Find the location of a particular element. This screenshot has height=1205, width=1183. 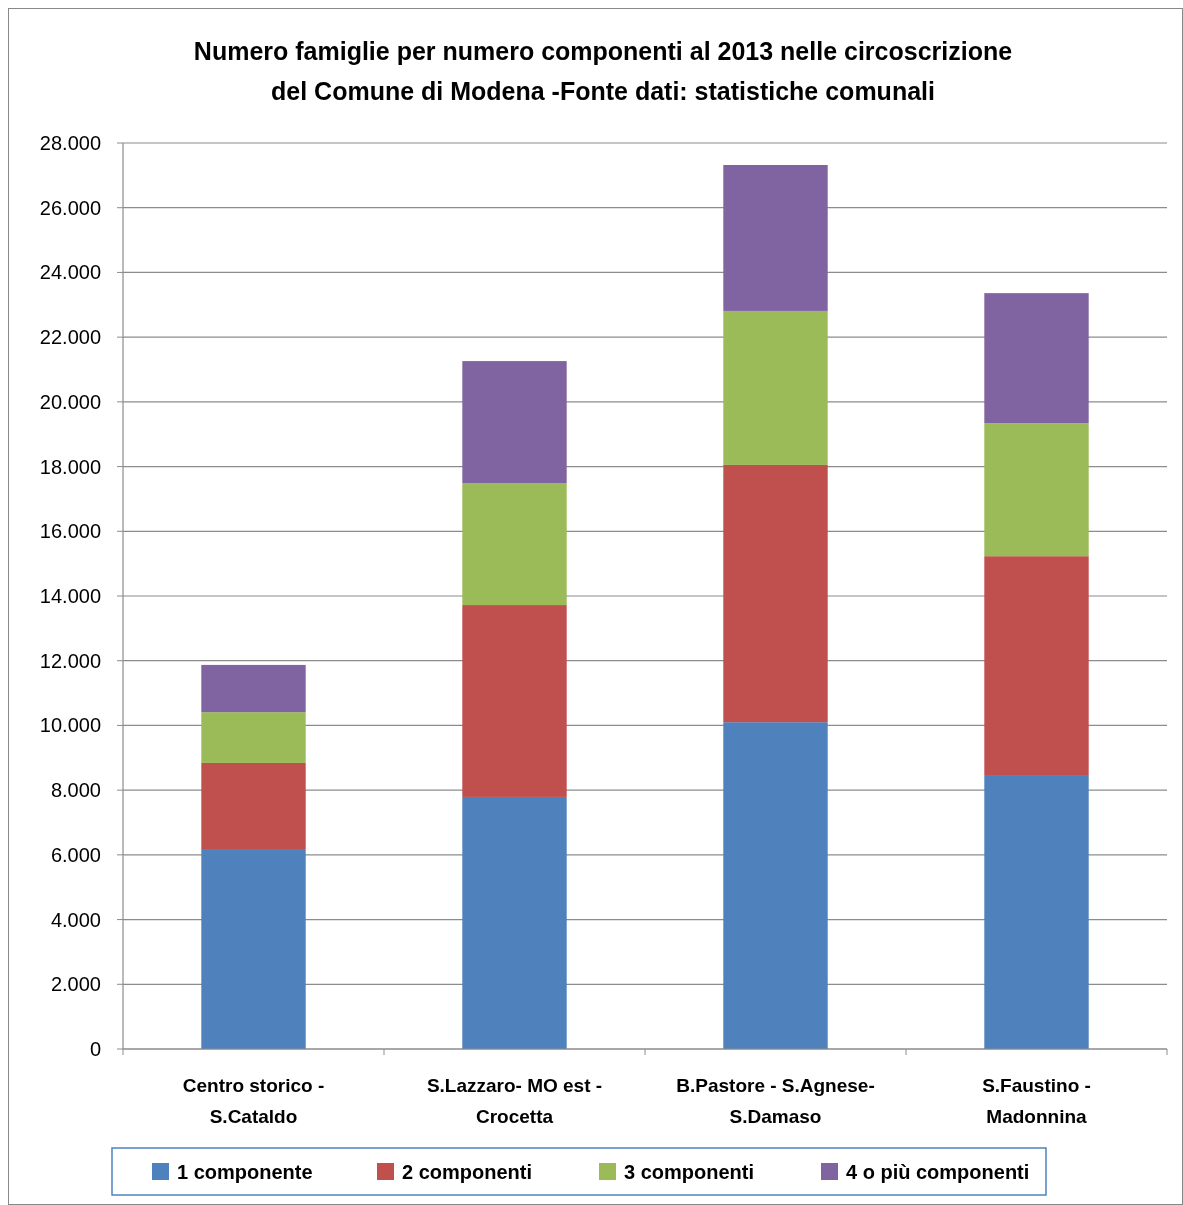

y-tick-label: 2.000 is located at coordinates (75, 984).